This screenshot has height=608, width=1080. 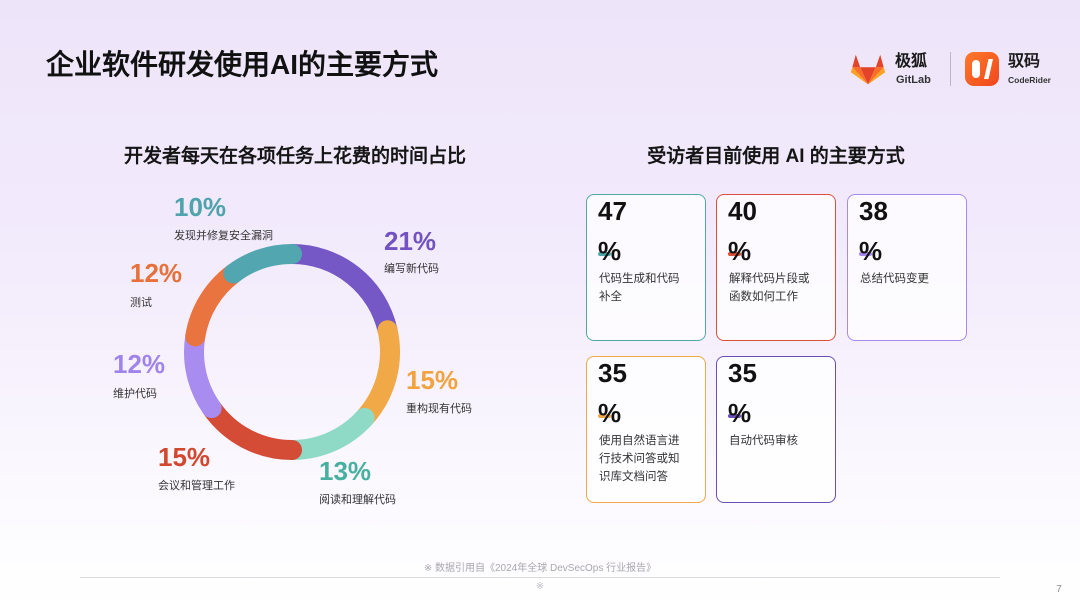 What do you see at coordinates (894, 279) in the screenshot?
I see `usage-card-label: 总结代码变更` at bounding box center [894, 279].